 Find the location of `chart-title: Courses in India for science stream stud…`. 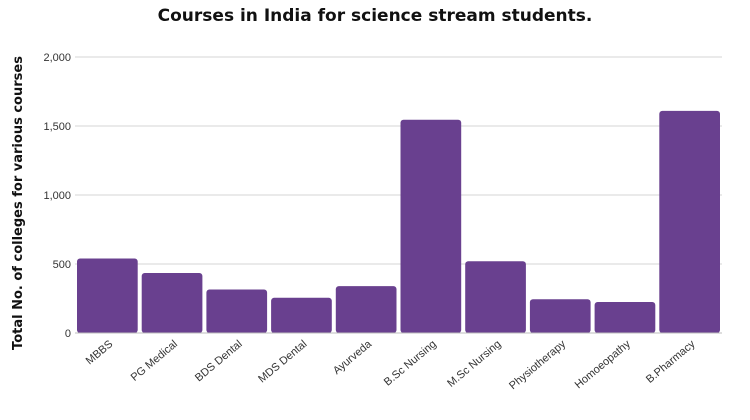

chart-title: Courses in India for science stream stud… is located at coordinates (375, 16).